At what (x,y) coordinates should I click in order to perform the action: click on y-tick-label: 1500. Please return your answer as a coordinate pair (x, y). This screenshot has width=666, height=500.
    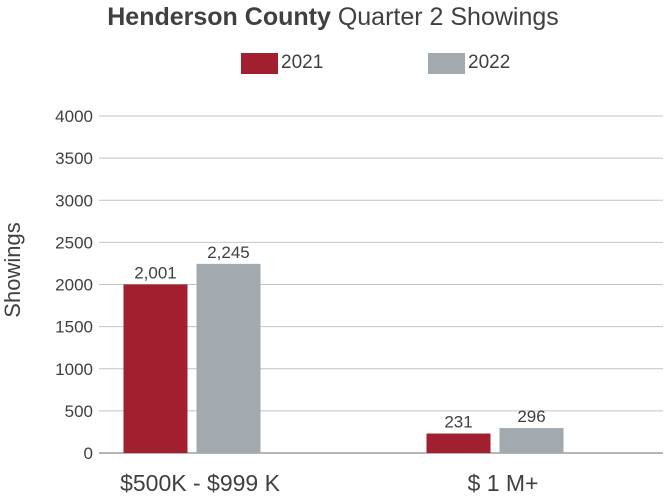
    Looking at the image, I should click on (74, 327).